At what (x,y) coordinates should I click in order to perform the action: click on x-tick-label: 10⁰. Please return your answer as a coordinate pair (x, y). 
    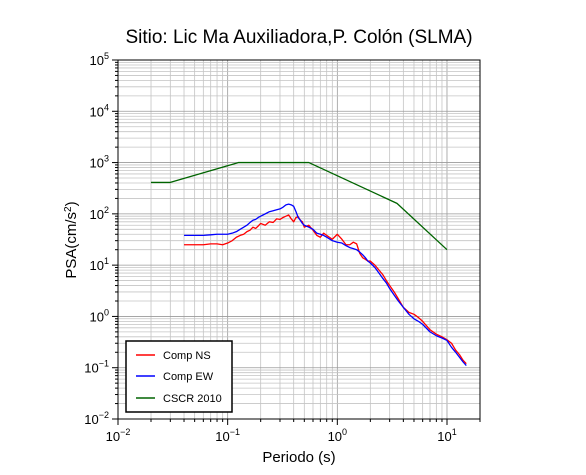
    Looking at the image, I should click on (337, 435).